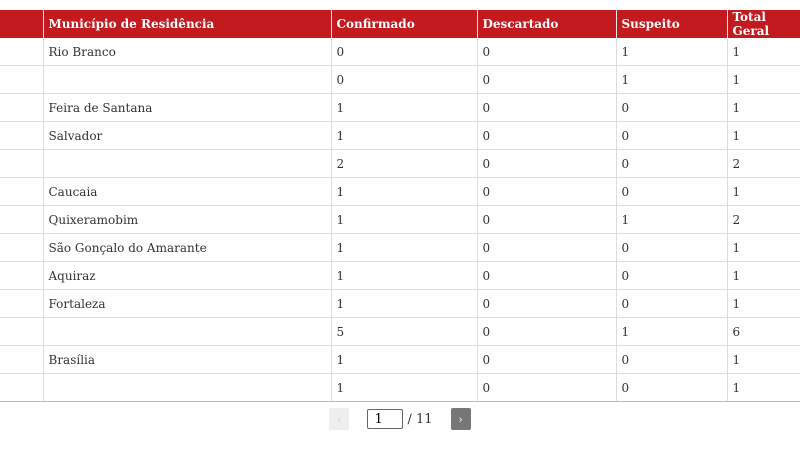  I want to click on column-header: Confirmado, so click(403, 24).